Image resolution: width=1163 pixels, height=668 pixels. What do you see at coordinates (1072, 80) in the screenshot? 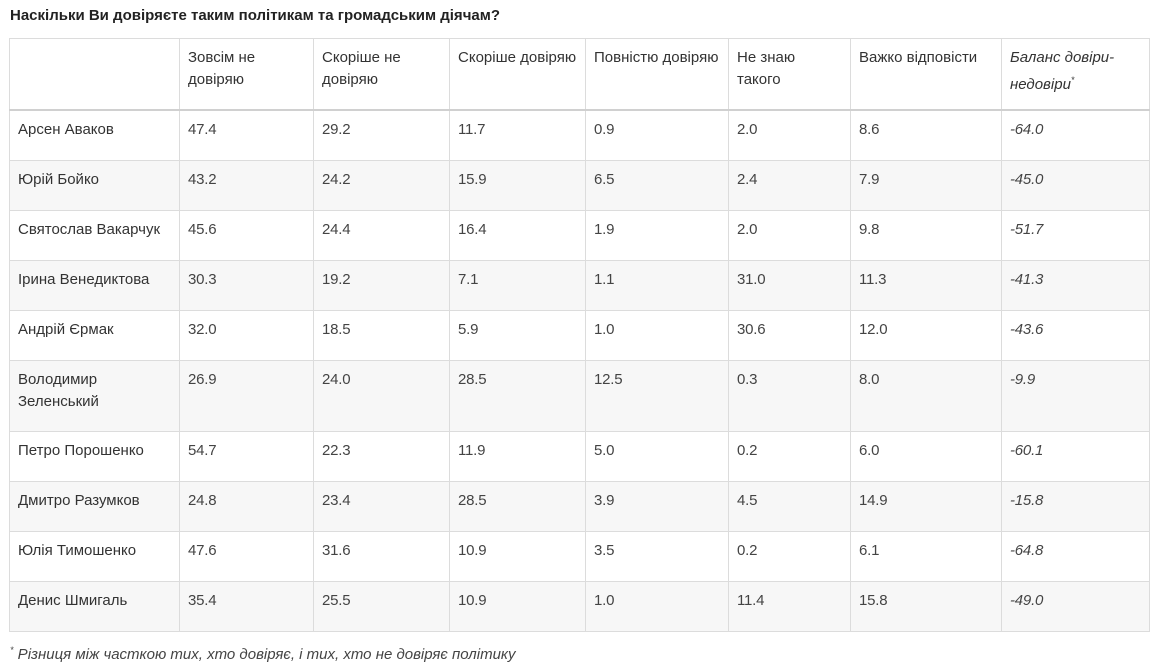
I see `header-balance-marker: *` at bounding box center [1072, 80].